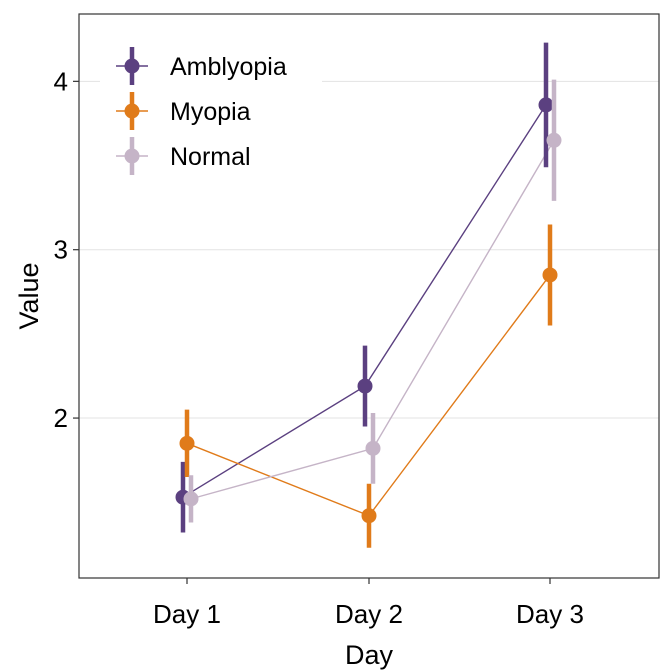  What do you see at coordinates (61, 418) in the screenshot?
I see `y-tick-label: 2` at bounding box center [61, 418].